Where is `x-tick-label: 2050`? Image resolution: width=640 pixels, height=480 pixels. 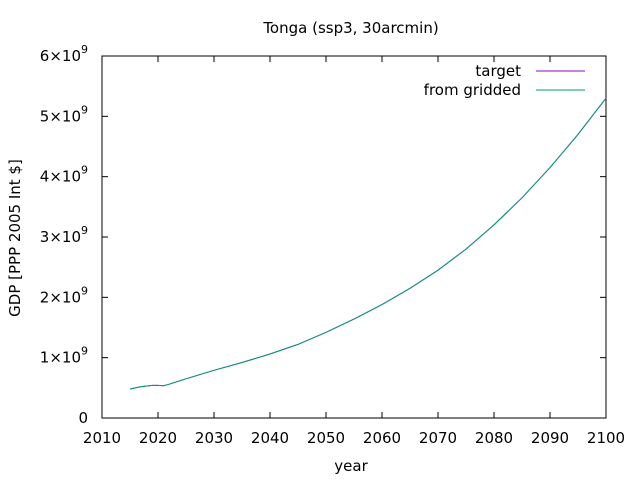
x-tick-label: 2050 is located at coordinates (326, 438).